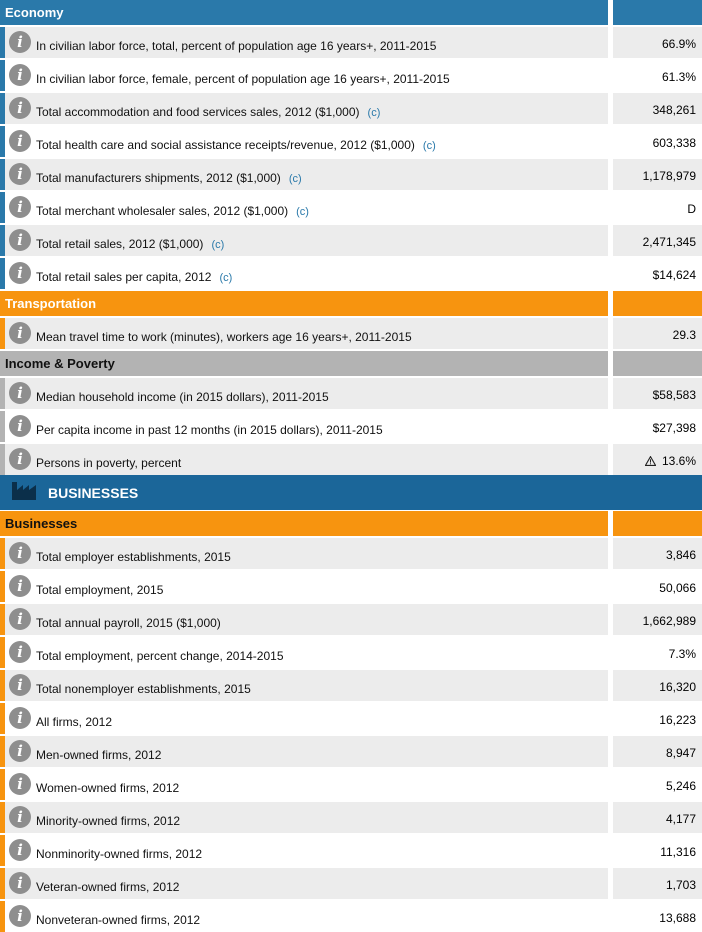  I want to click on row-value: 8,947, so click(657, 751).